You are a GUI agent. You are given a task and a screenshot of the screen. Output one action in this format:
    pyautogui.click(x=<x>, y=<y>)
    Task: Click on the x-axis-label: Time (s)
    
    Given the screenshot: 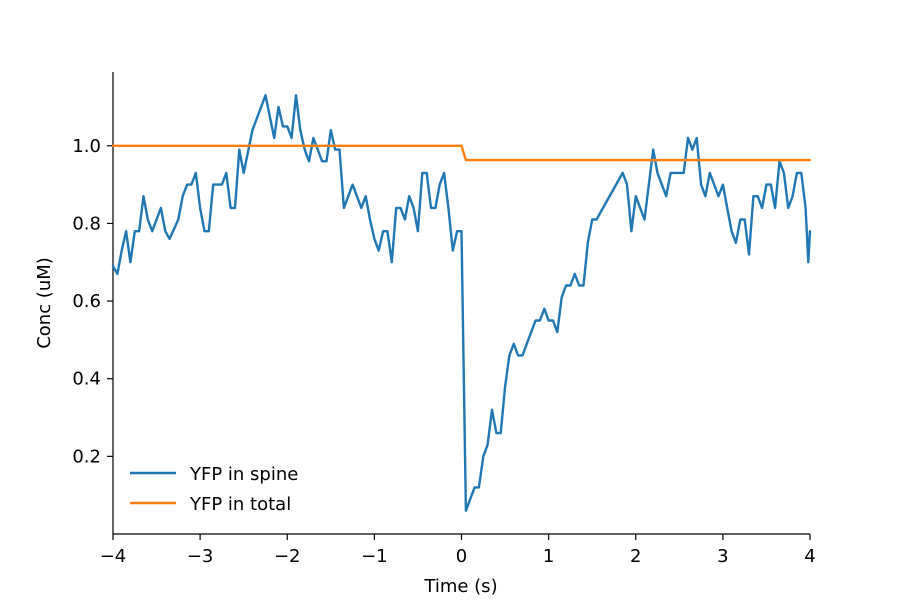 What is the action you would take?
    pyautogui.click(x=460, y=586)
    